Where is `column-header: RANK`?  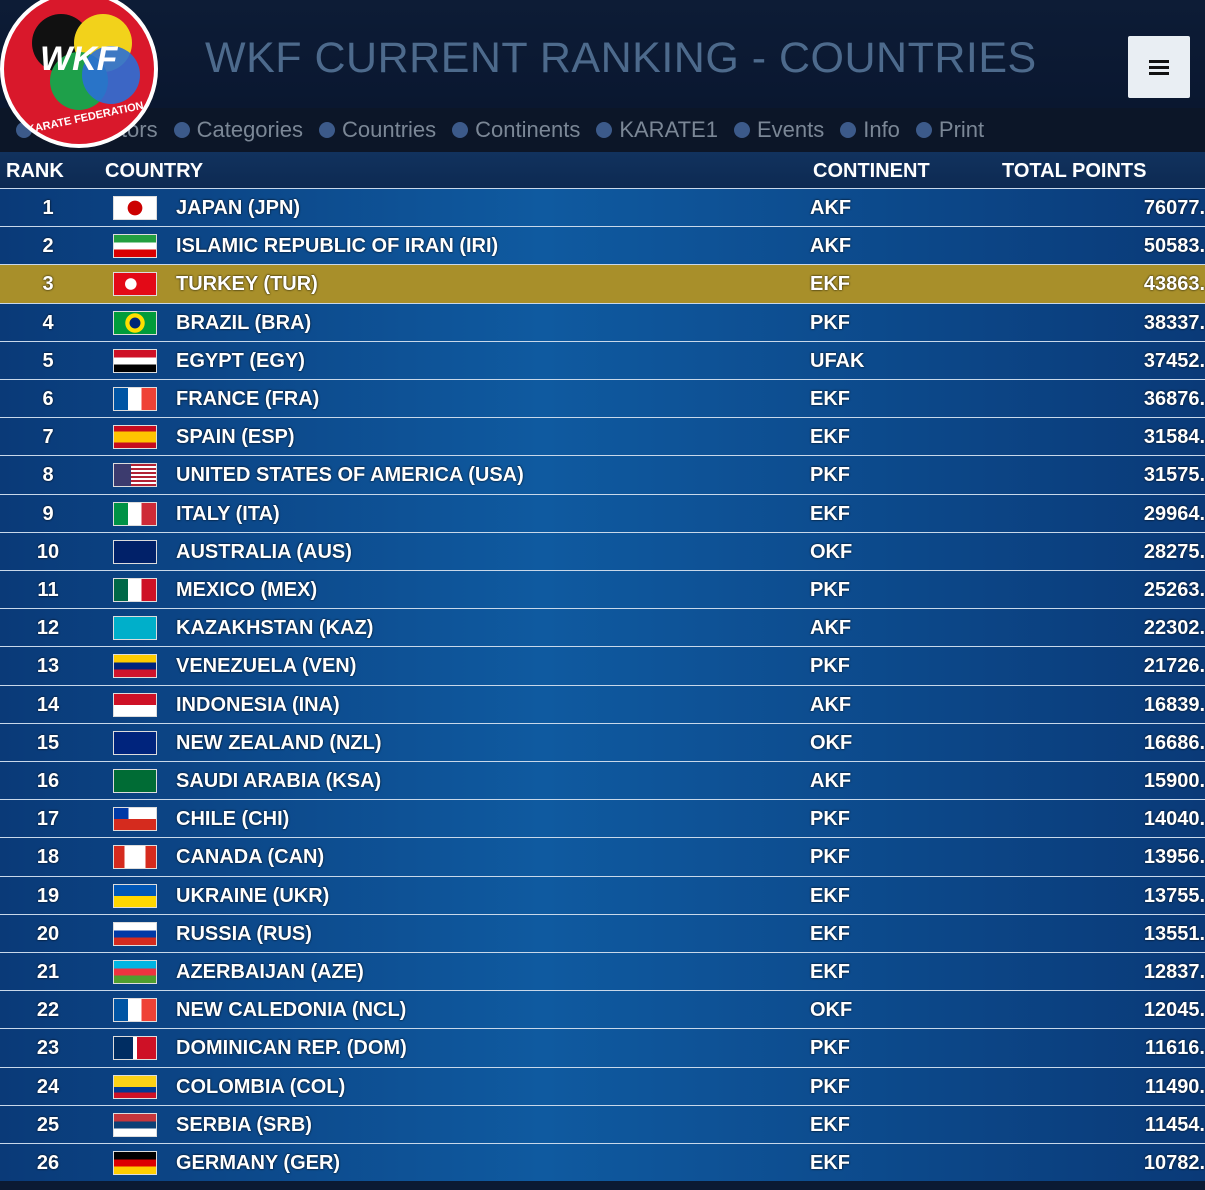
column-header: RANK is located at coordinates (35, 171).